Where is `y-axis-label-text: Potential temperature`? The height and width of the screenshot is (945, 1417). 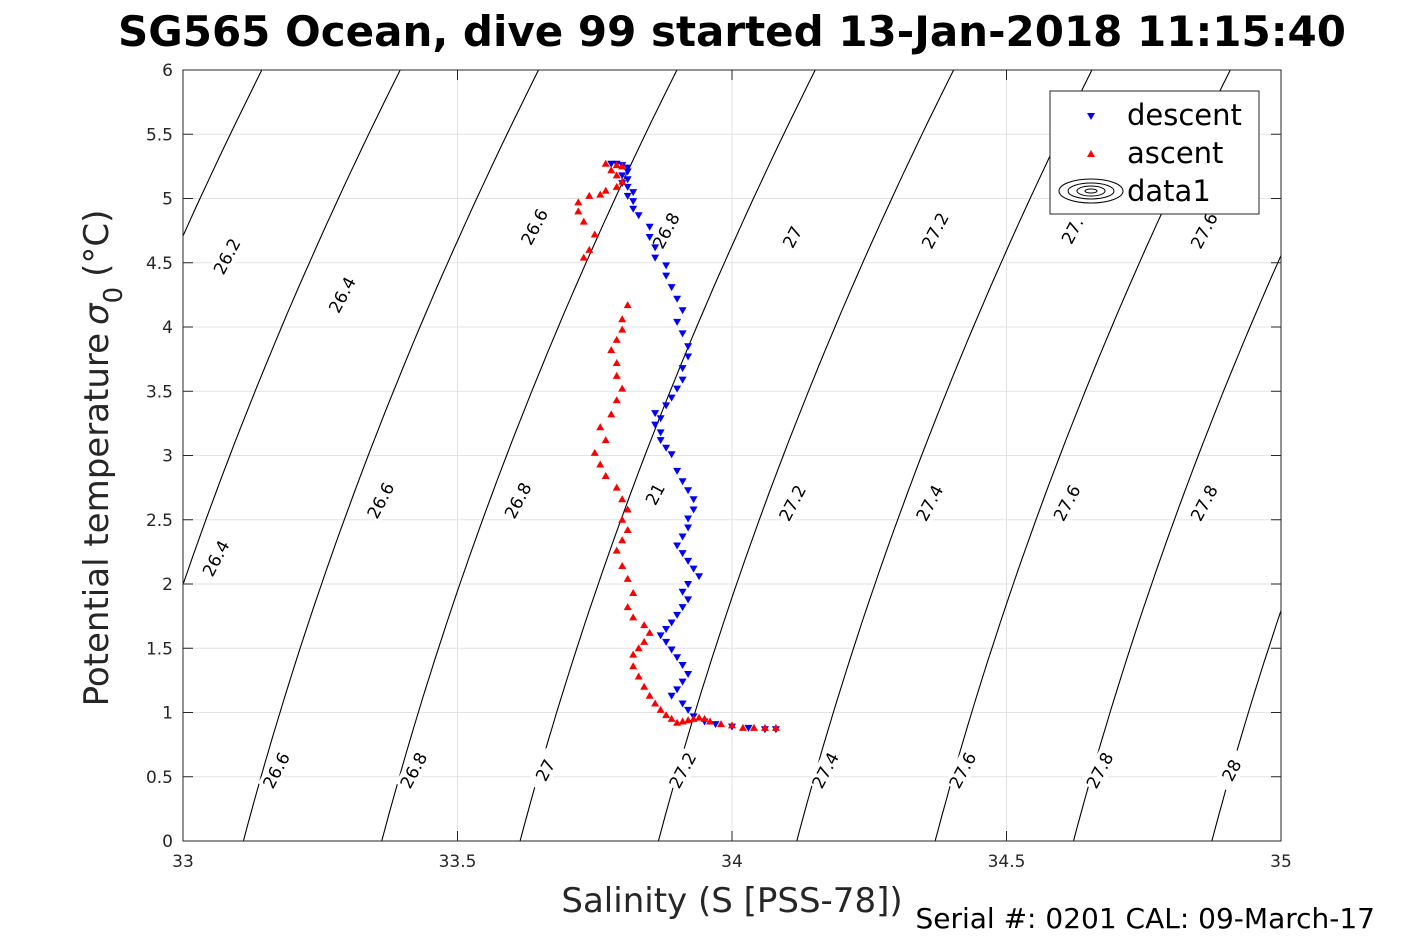
y-axis-label-text: Potential temperature is located at coordinates (97, 519).